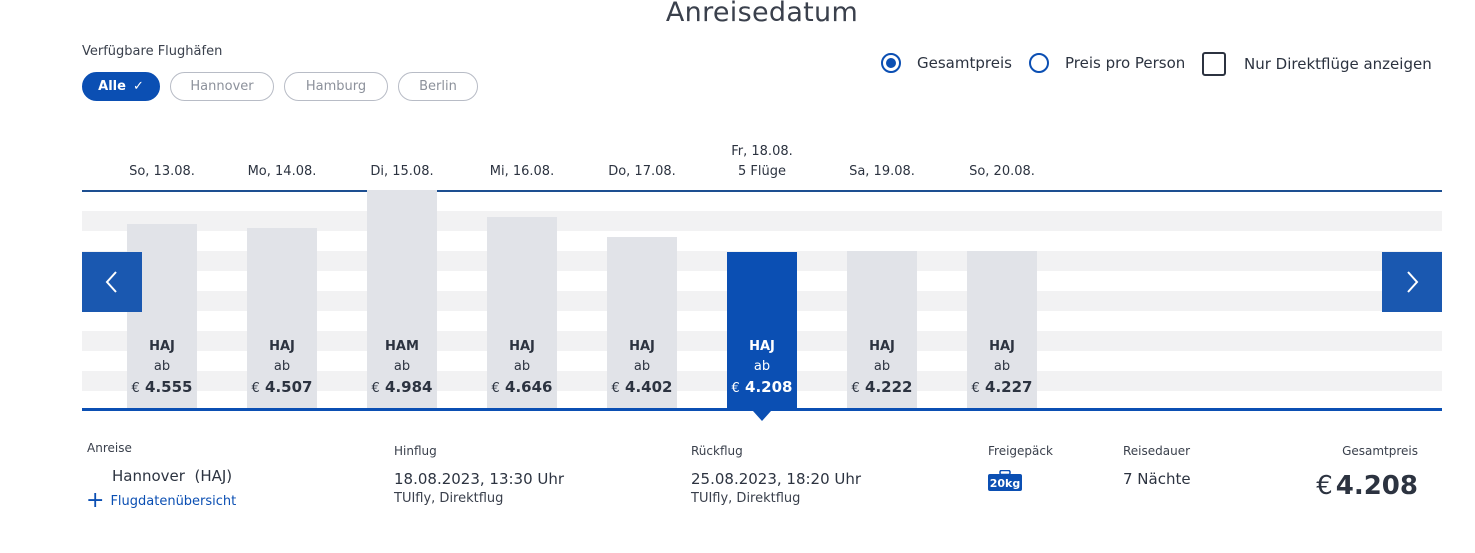 Image resolution: width=1475 pixels, height=553 pixels. Describe the element at coordinates (1157, 479) in the screenshot. I see `duration-value: 7 Nächte` at that location.